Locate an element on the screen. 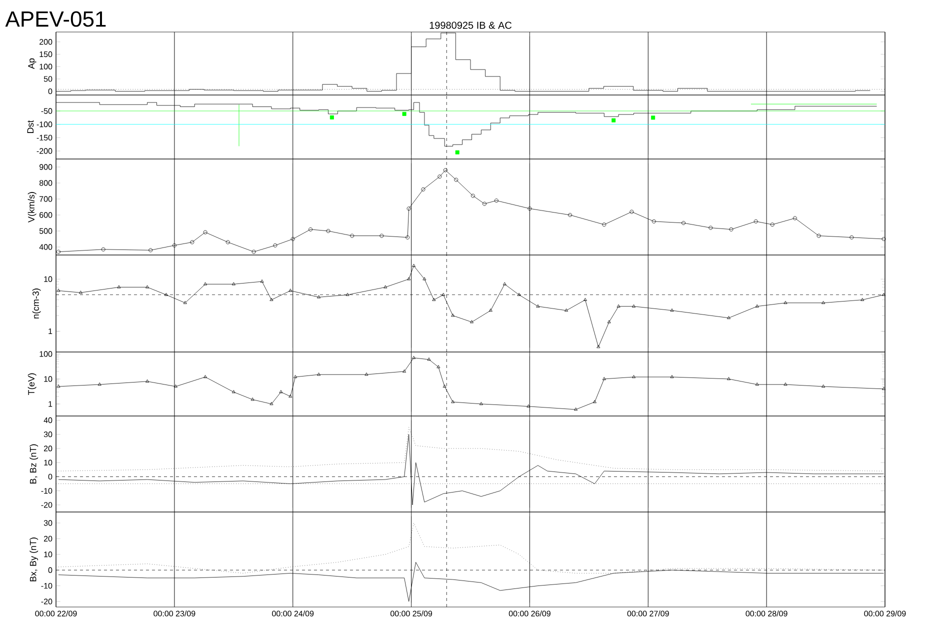 The height and width of the screenshot is (640, 930). y-tick-label: -50 is located at coordinates (46, 111).